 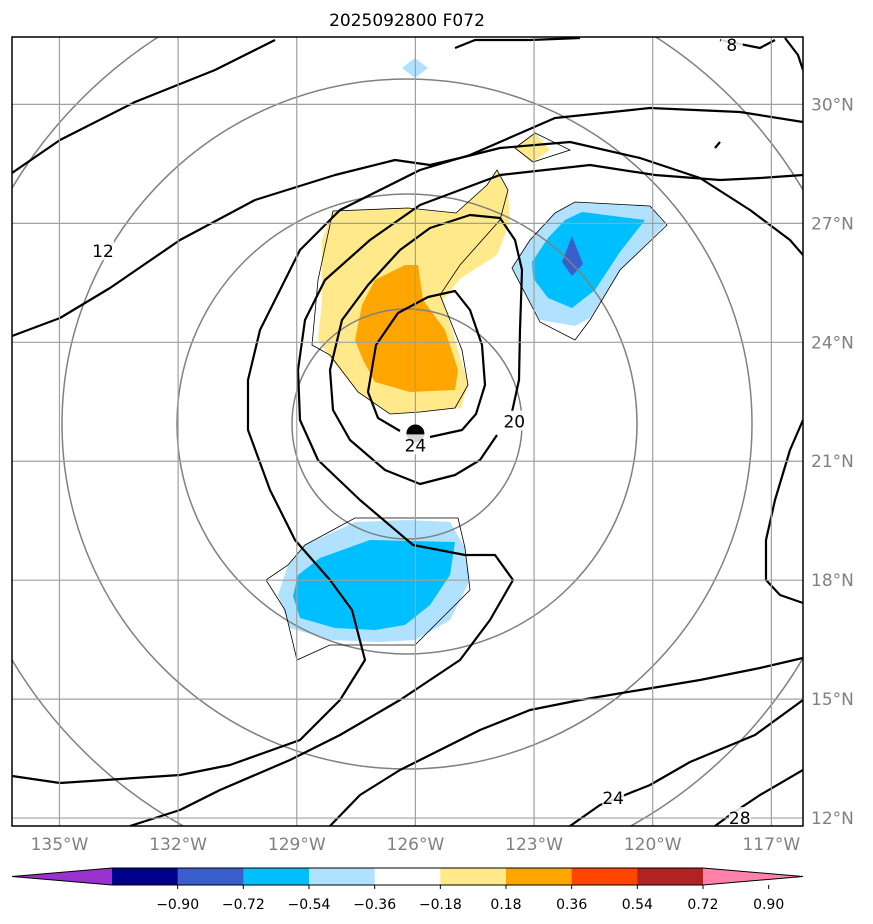 I want to click on colorbar-tick-label: −0.18, so click(x=440, y=905).